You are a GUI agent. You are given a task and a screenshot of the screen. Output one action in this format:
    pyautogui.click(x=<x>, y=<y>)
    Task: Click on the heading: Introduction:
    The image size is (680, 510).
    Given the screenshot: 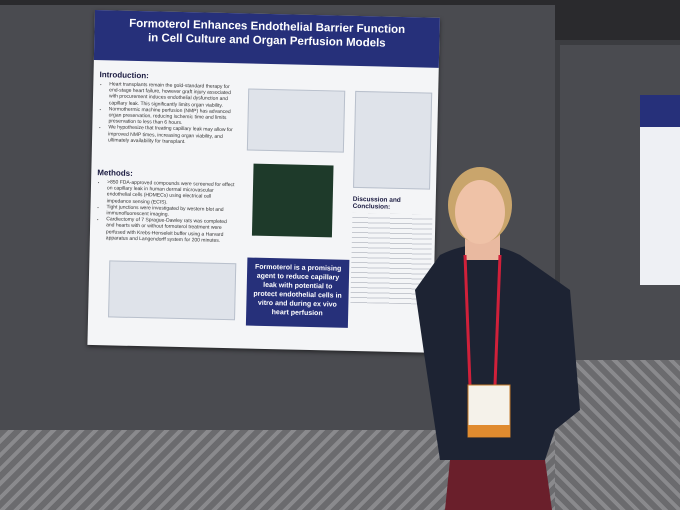 What is the action you would take?
    pyautogui.click(x=124, y=75)
    